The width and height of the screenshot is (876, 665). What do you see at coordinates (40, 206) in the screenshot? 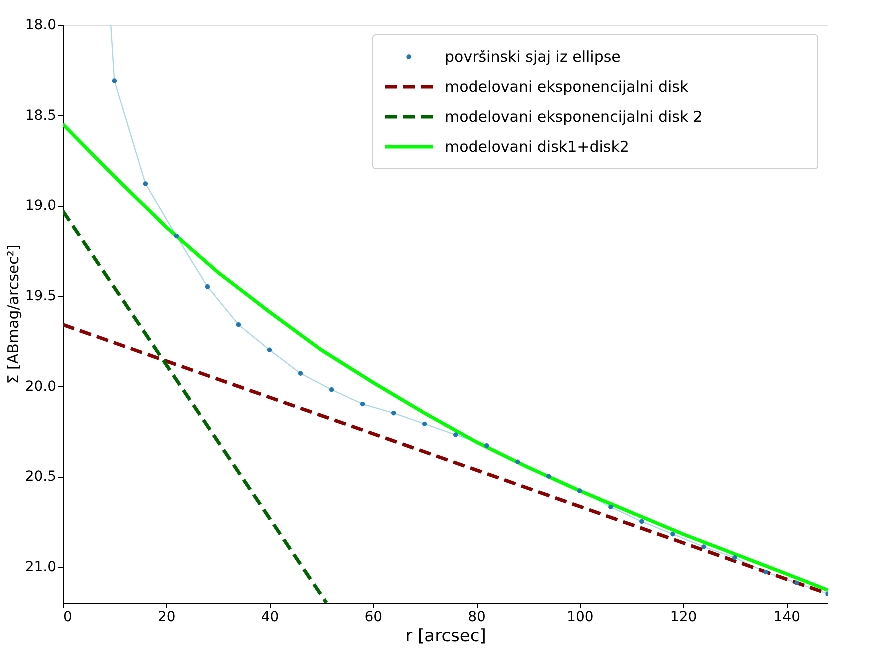
I see `y-tick-label: 19.0` at bounding box center [40, 206].